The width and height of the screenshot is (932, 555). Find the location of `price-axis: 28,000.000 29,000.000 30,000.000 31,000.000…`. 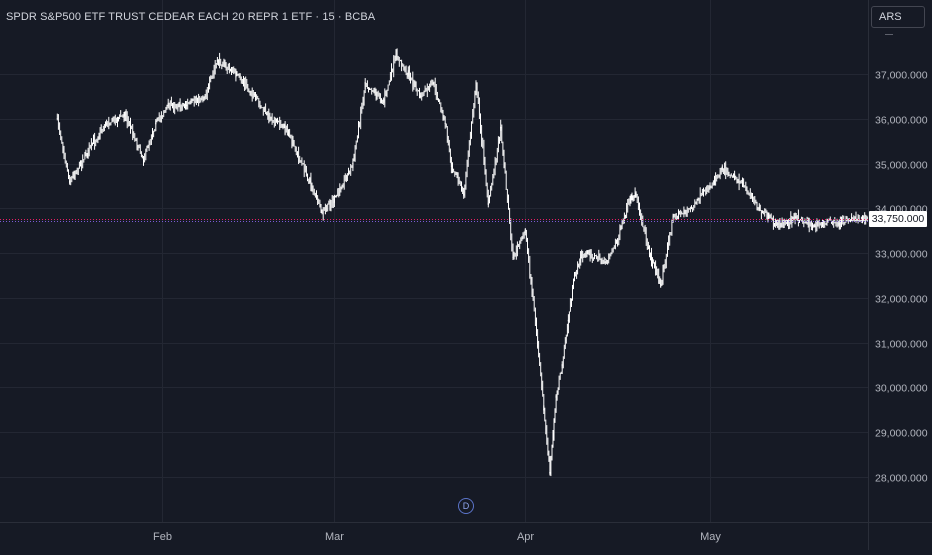

price-axis: 28,000.000 29,000.000 30,000.000 31,000.000… is located at coordinates (898, 275).